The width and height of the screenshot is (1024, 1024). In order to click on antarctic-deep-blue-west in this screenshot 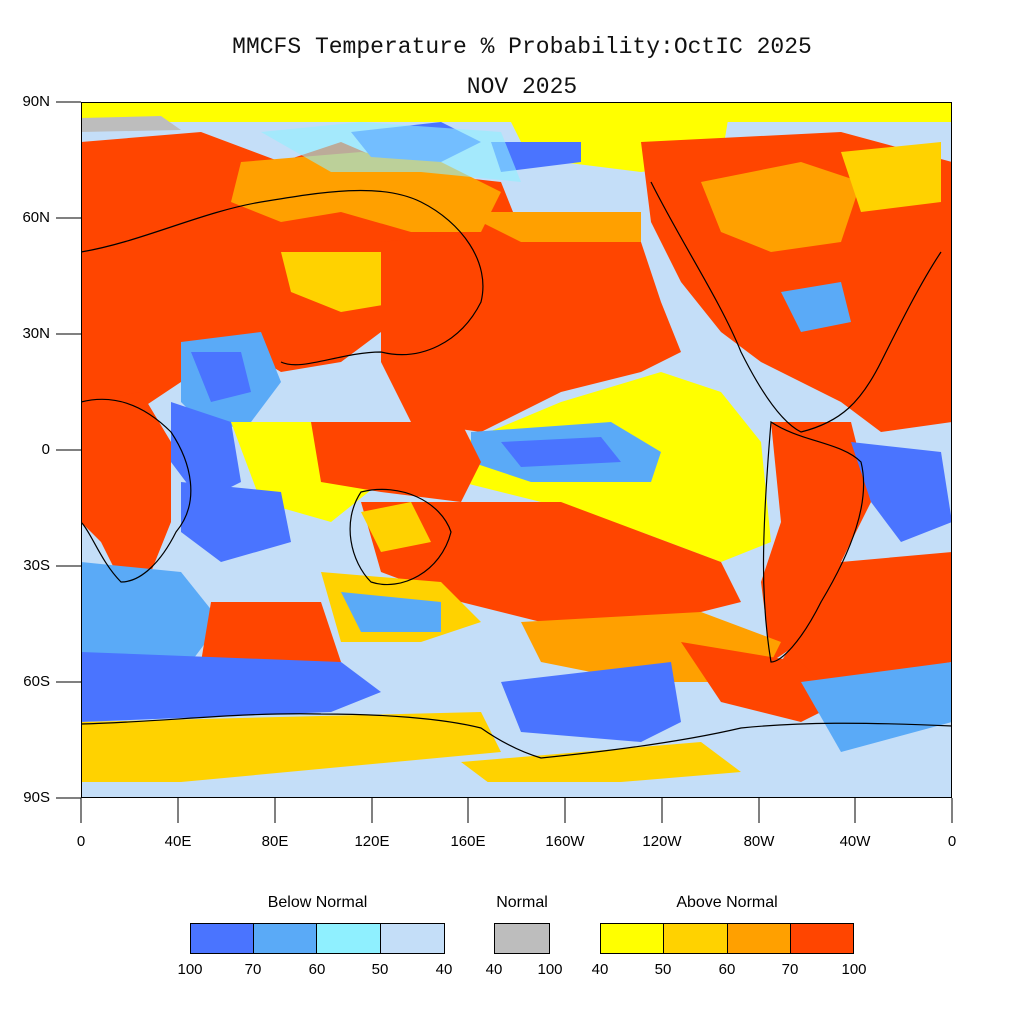, I will do `click(231, 687)`.